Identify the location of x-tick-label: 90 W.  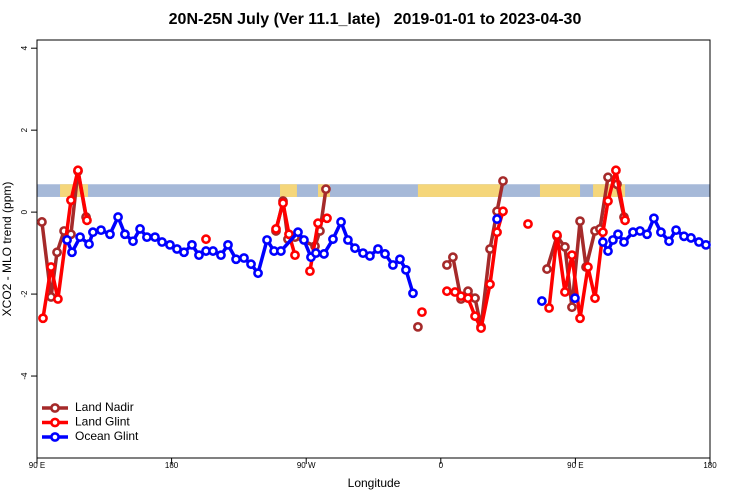
(306, 465).